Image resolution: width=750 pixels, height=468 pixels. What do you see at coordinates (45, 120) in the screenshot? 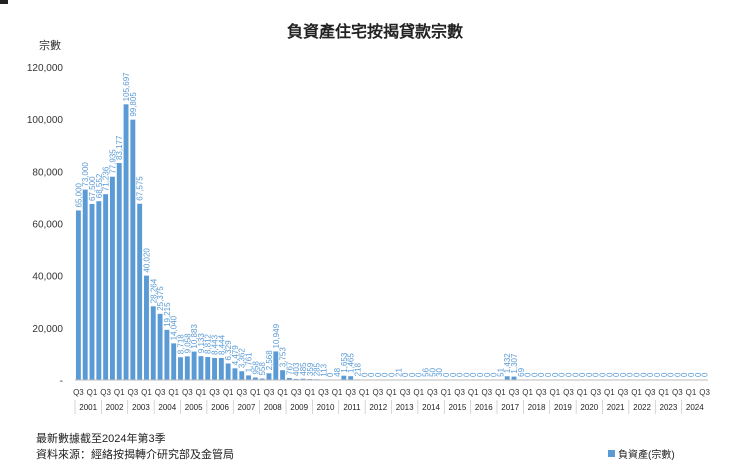
I see `y-tick-label: 100,000` at bounding box center [45, 120].